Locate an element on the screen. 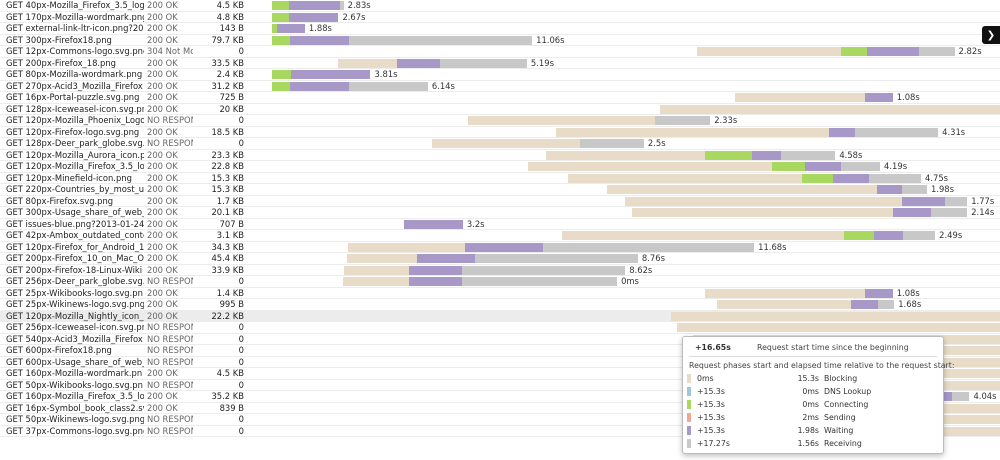 This screenshot has height=460, width=1000. request-timeline: 2.5s is located at coordinates (627, 143).